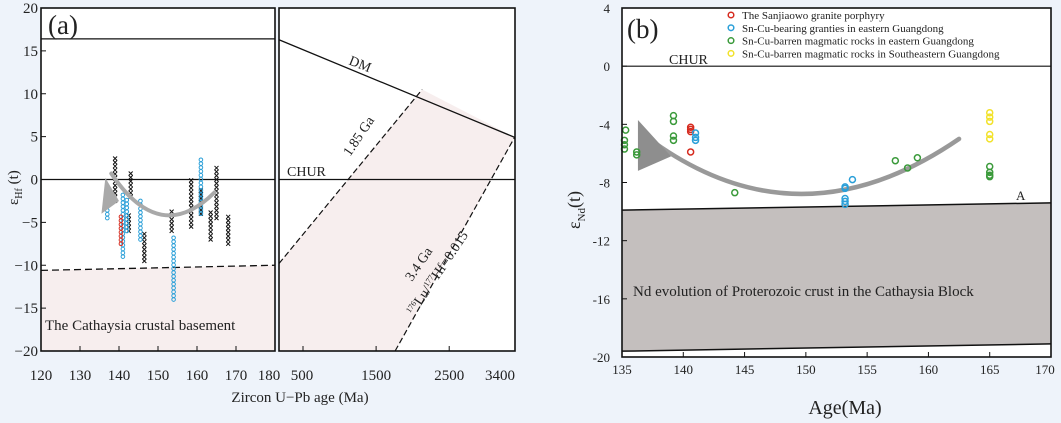  I want to click on x-tick-label: 145, so click(745, 369).